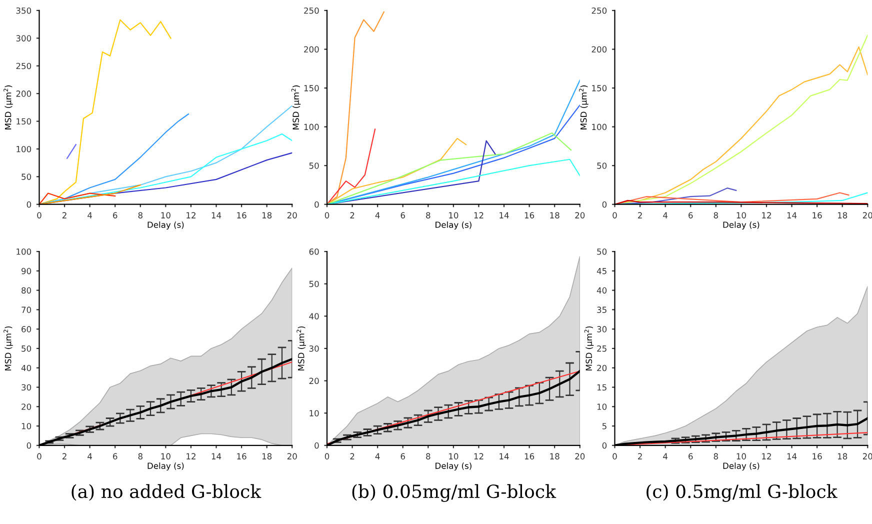  I want to click on y-tick-label: 45, so click(601, 271).